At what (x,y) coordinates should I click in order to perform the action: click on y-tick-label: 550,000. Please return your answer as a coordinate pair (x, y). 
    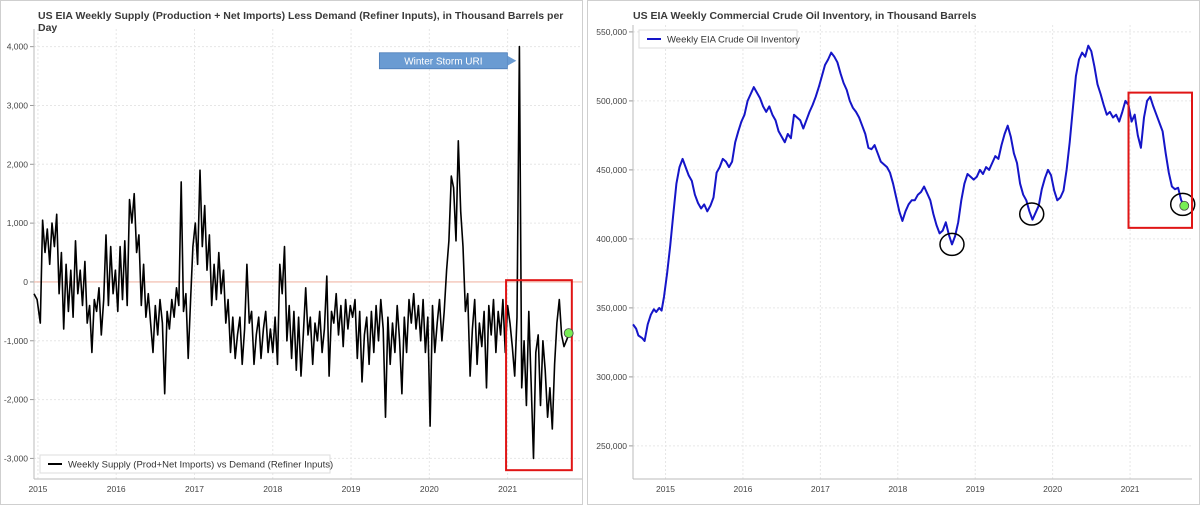
    Looking at the image, I should click on (611, 32).